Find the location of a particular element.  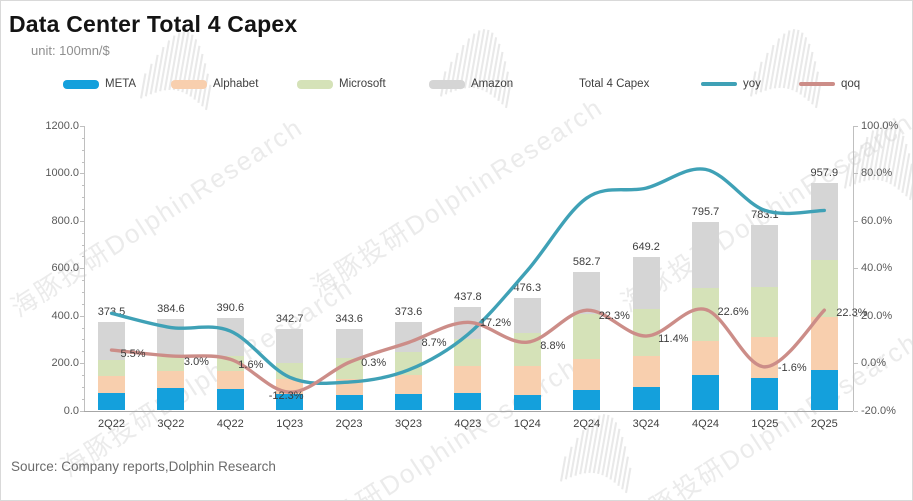

source-note: Source: Company reports,Dolphin Research is located at coordinates (143, 466).